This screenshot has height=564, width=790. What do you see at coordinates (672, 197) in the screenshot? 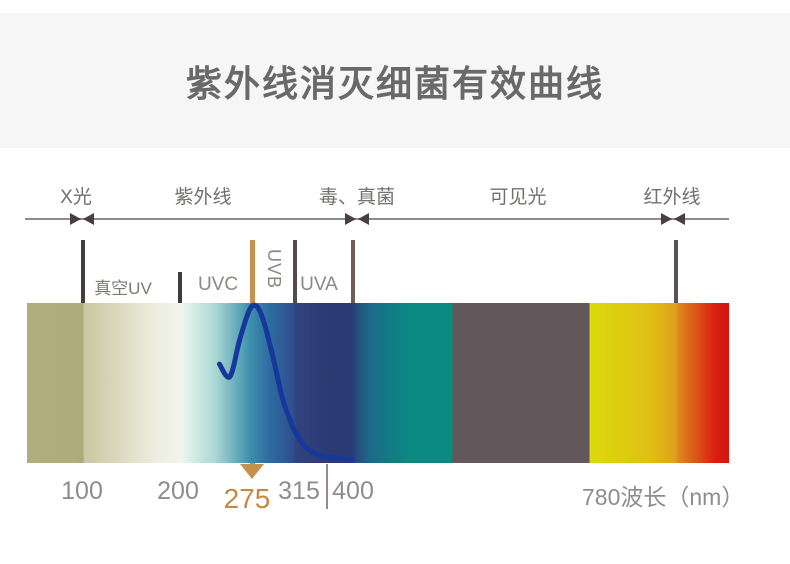
I see `region-label-infrared: 红外线` at bounding box center [672, 197].